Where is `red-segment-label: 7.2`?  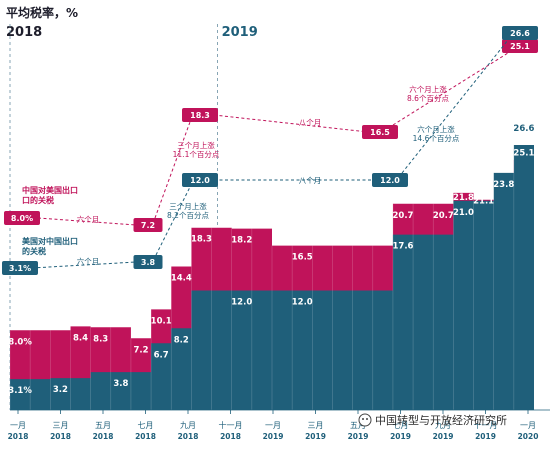 red-segment-label: 7.2 is located at coordinates (140, 350).